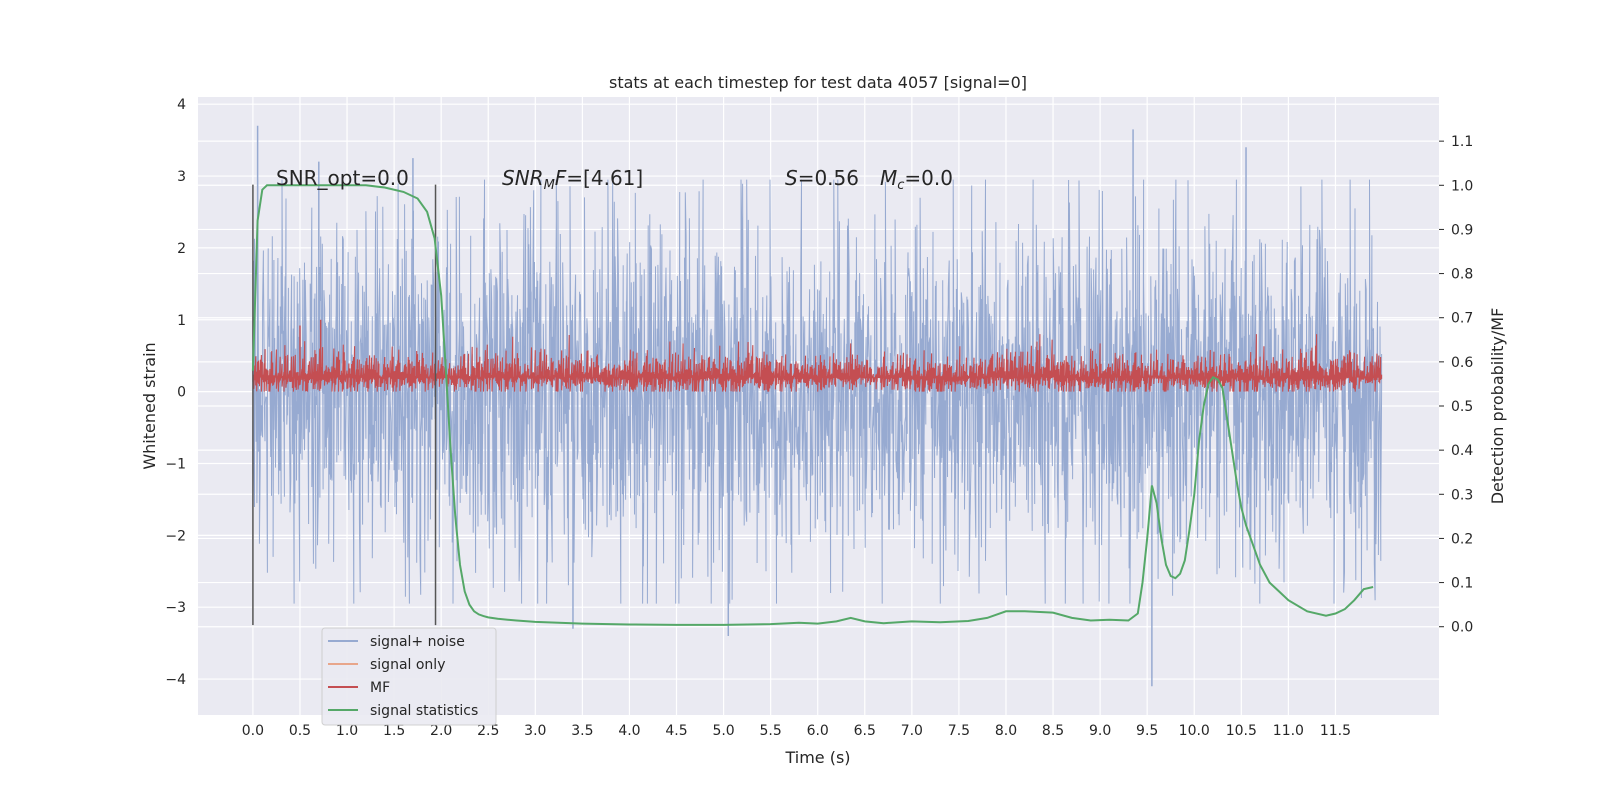 The height and width of the screenshot is (800, 1600). Describe the element at coordinates (1335, 731) in the screenshot. I see `x-tick-label: 11.5` at that location.